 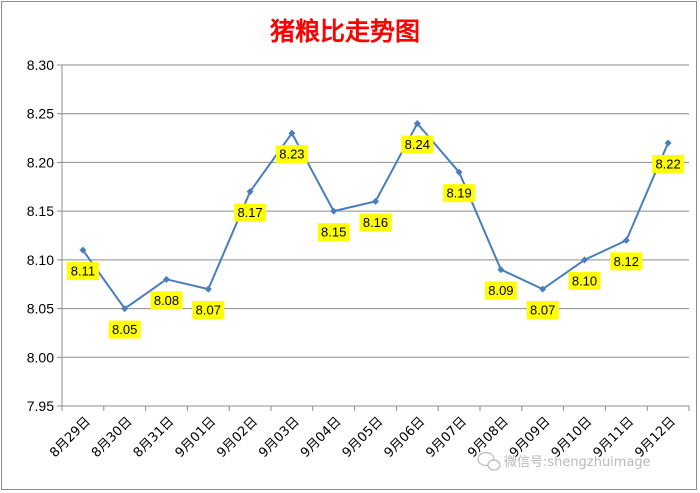 I want to click on data-label: 8.17, so click(x=249, y=212).